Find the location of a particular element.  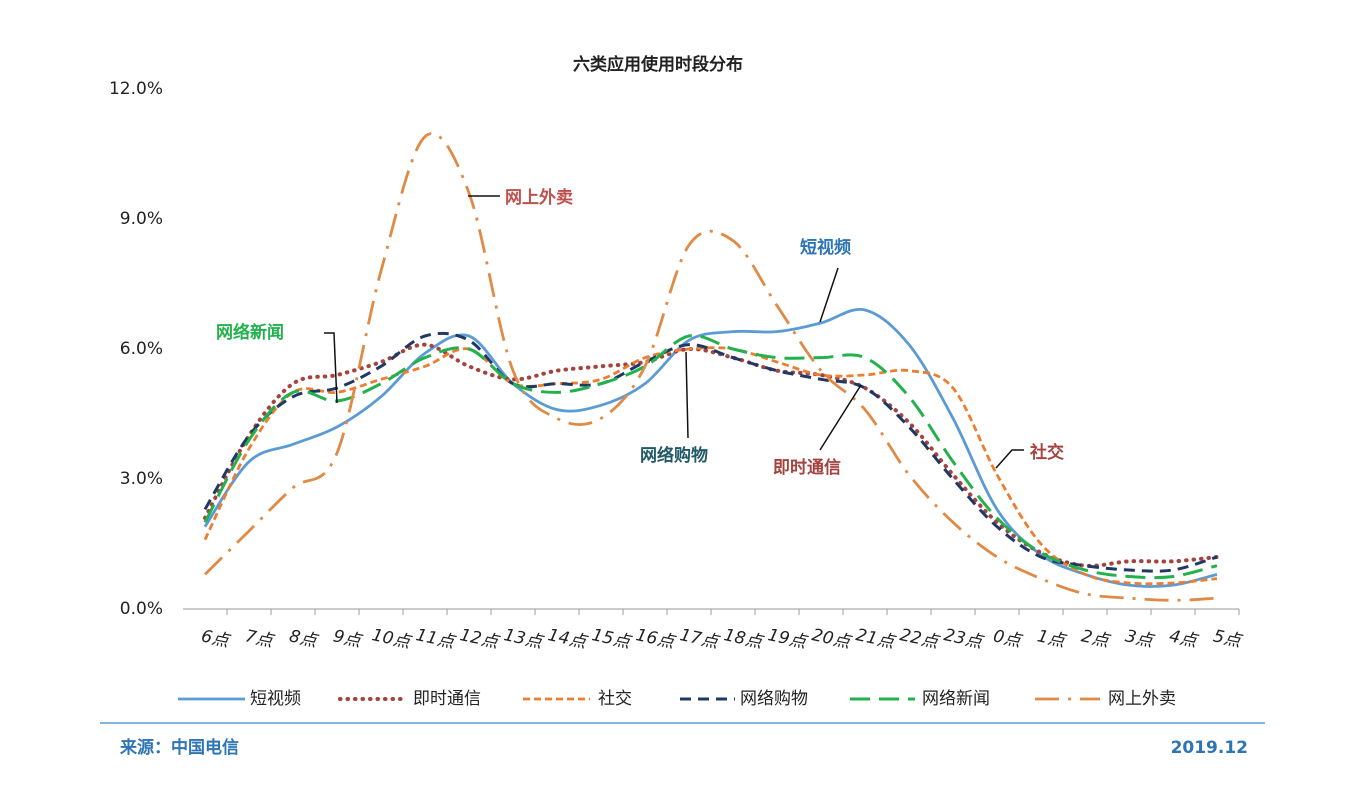

x-tick-label: 2点 is located at coordinates (1095, 639).